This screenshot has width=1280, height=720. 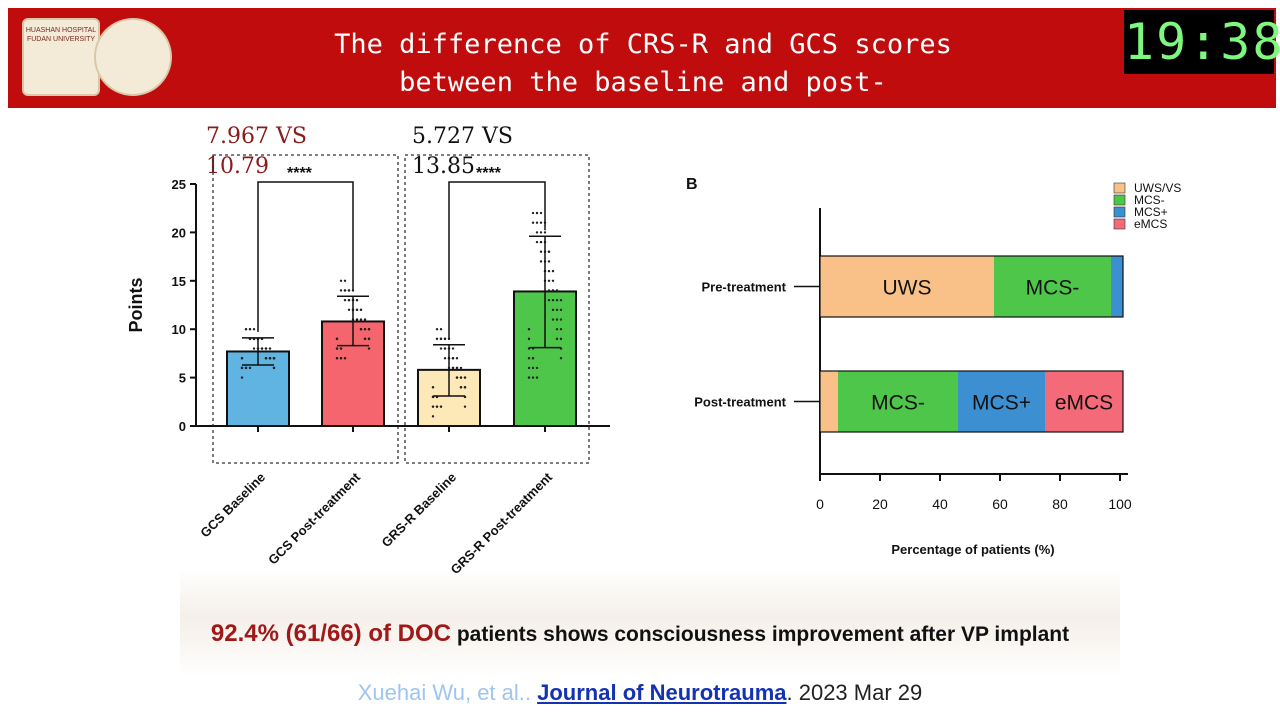 I want to click on x-tick-label: 0, so click(x=820, y=504).